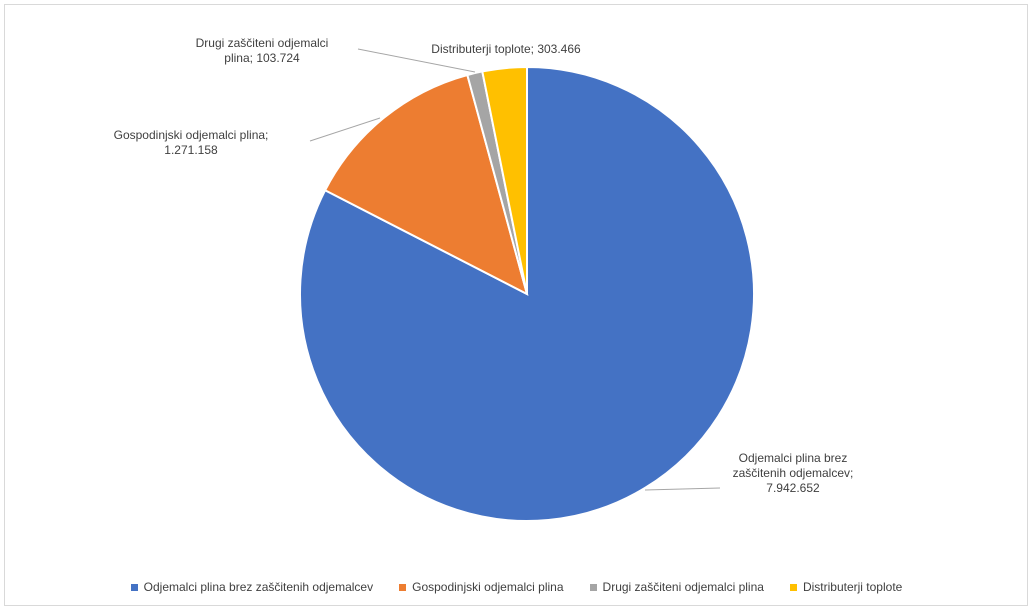 This screenshot has width=1033, height=610. What do you see at coordinates (488, 587) in the screenshot?
I see `legend-label-2: Gospodinjski odjemalci plina` at bounding box center [488, 587].